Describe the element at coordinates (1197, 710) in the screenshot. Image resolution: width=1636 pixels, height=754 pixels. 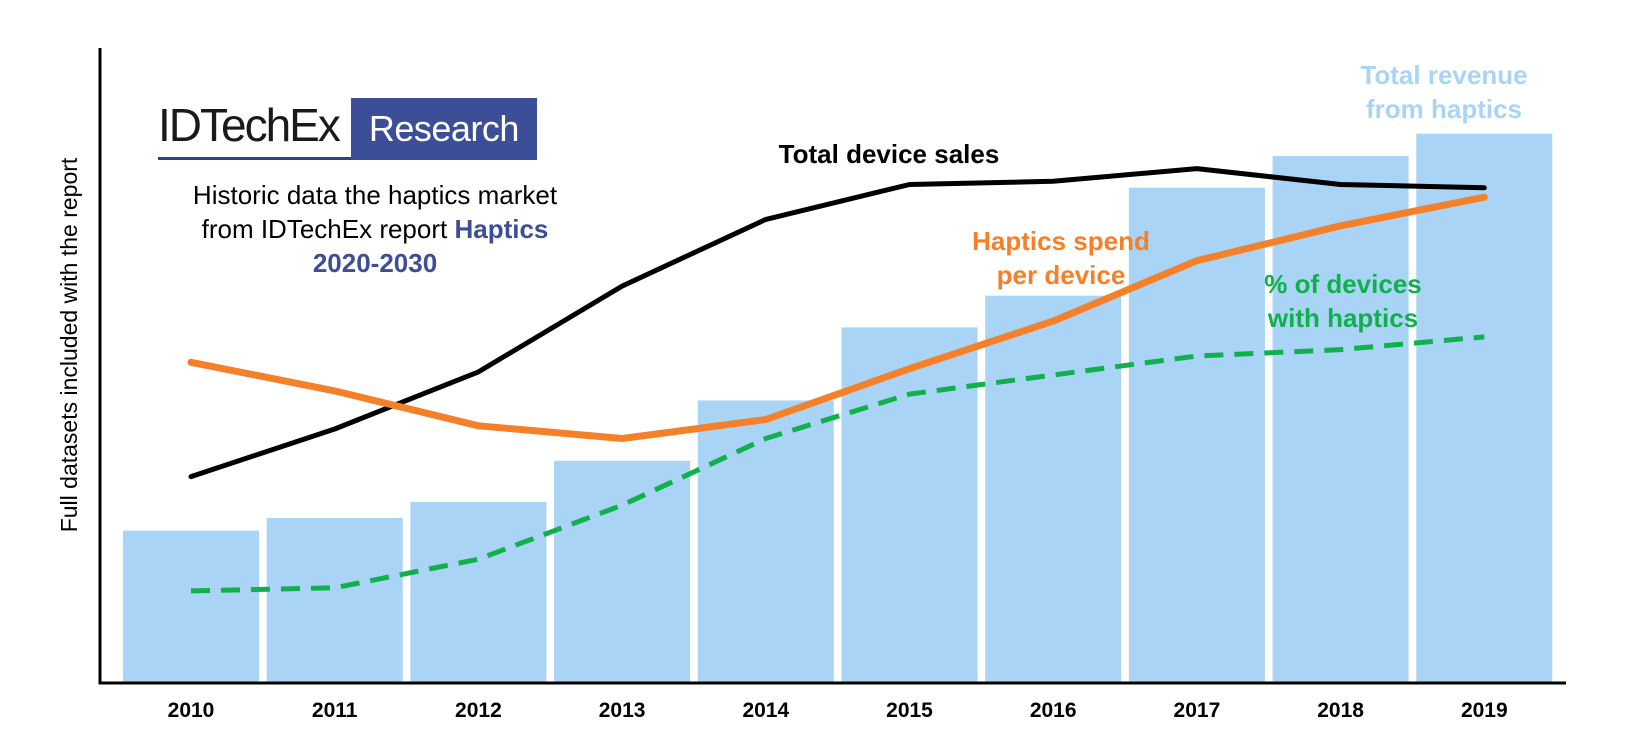
I see `x-tick-label-2017: 2017` at that location.